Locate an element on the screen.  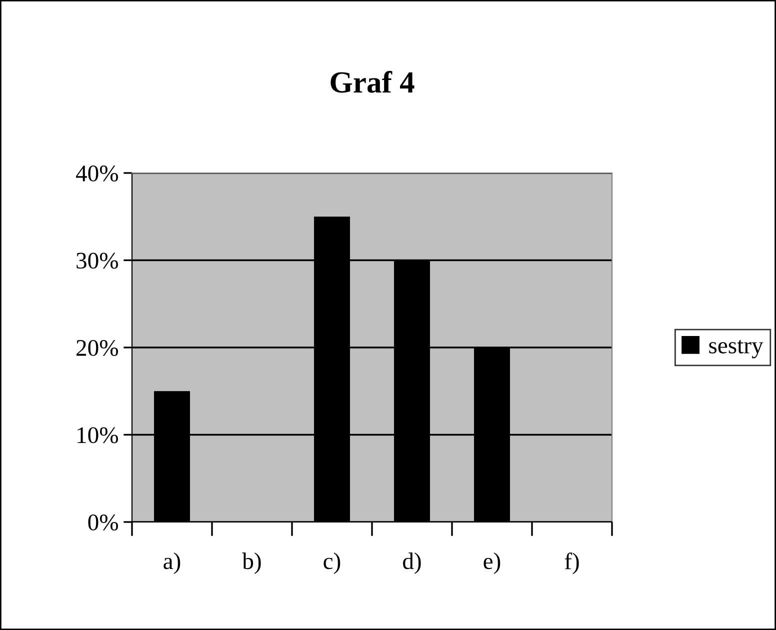
x-tick-label: b) is located at coordinates (251, 563).